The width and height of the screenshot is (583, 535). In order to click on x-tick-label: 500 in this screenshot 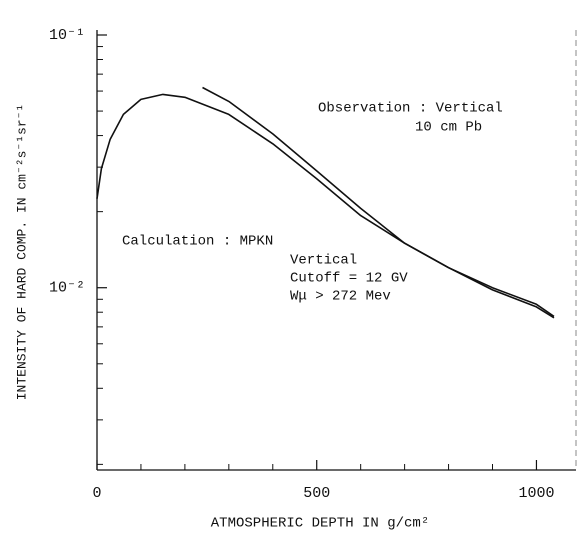, I will do `click(316, 493)`.